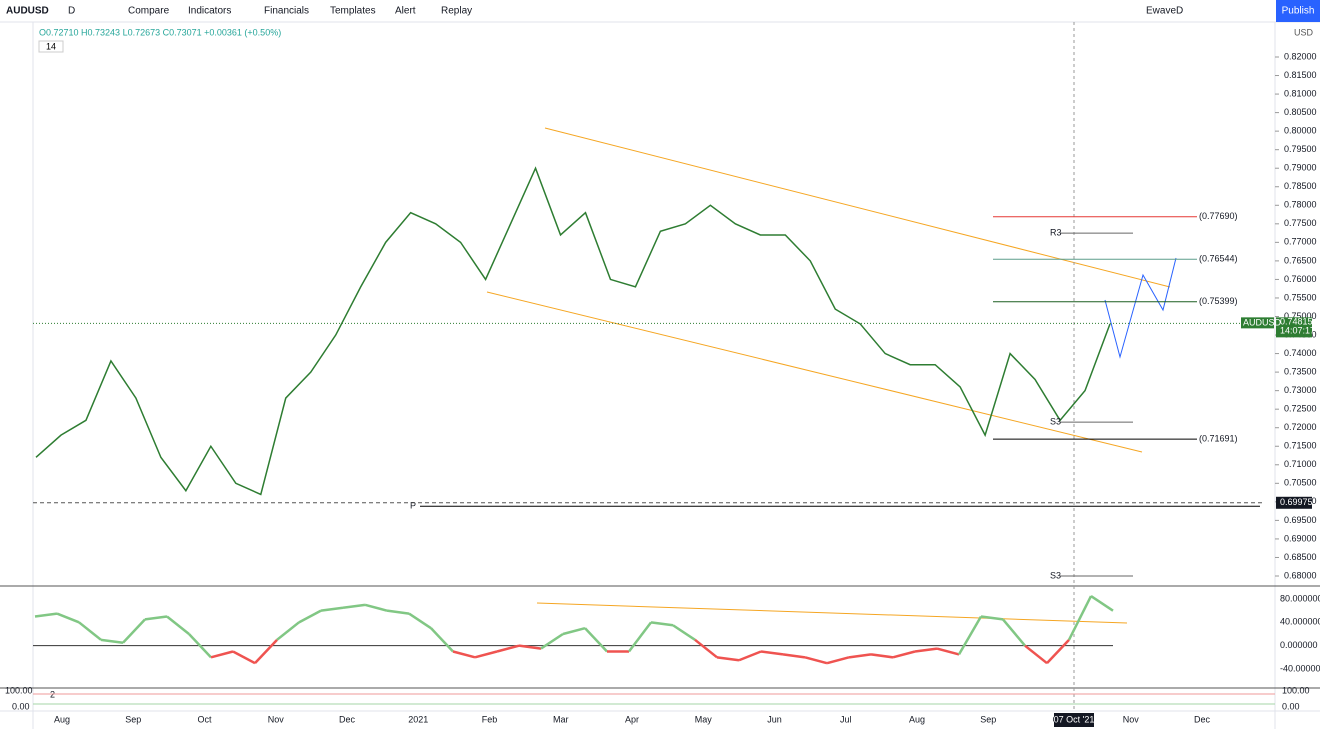 This screenshot has height=734, width=1320. What do you see at coordinates (1296, 690) in the screenshot?
I see `lower-top: 100.00` at bounding box center [1296, 690].